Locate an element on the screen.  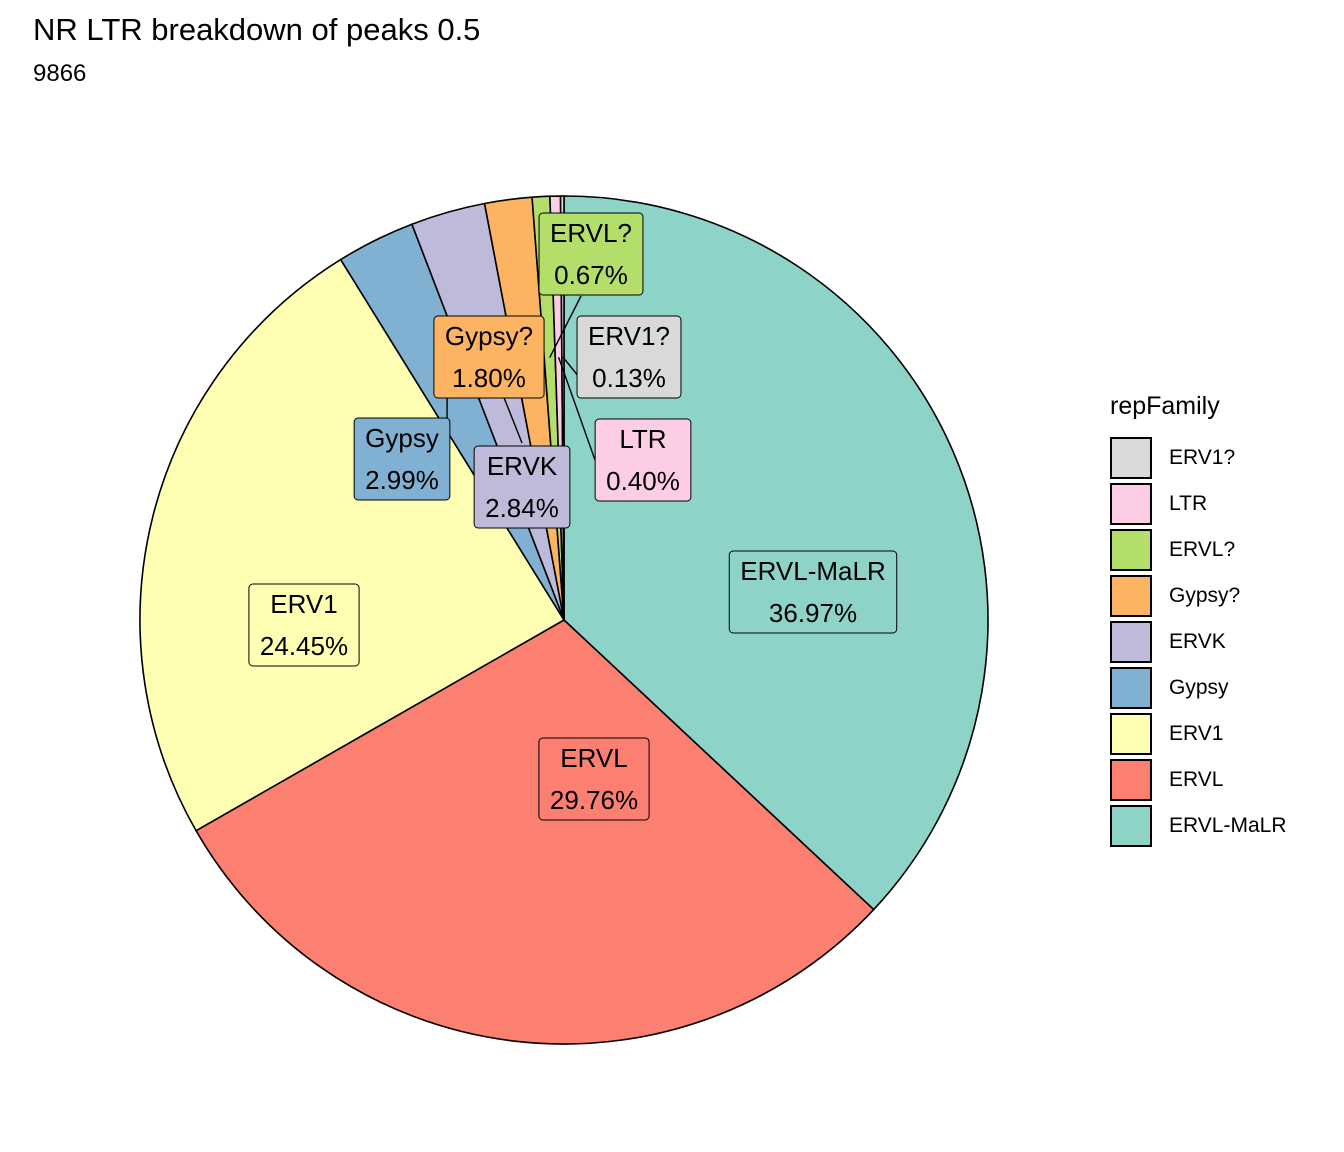
legend-item-ervl-q: ERVL? is located at coordinates (1198, 550).